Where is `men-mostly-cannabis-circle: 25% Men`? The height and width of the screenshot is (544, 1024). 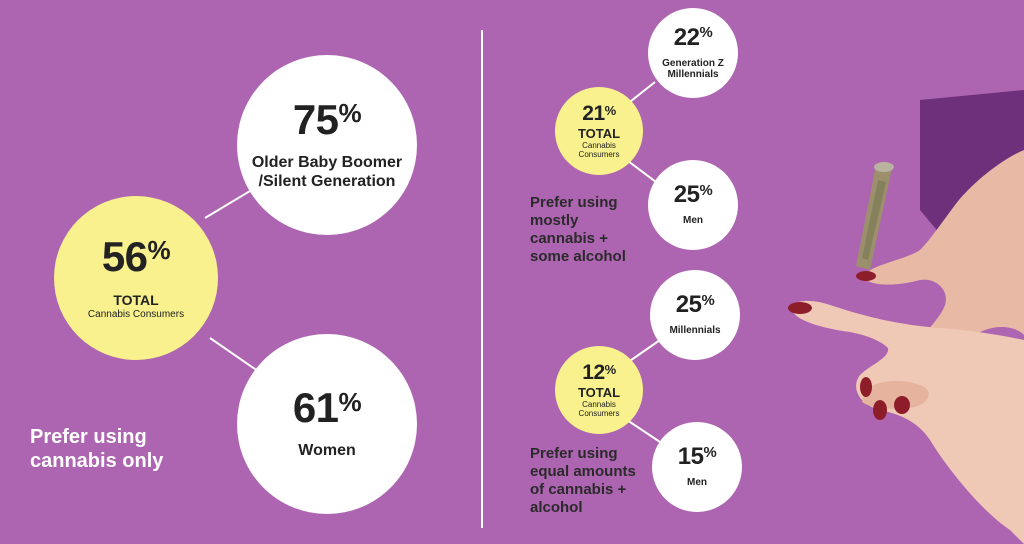 men-mostly-cannabis-circle: 25% Men is located at coordinates (693, 205).